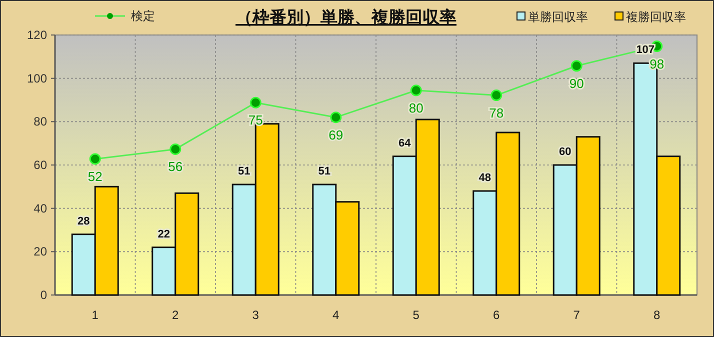 Image resolution: width=714 pixels, height=337 pixels. I want to click on x-tick-label: 8, so click(657, 315).